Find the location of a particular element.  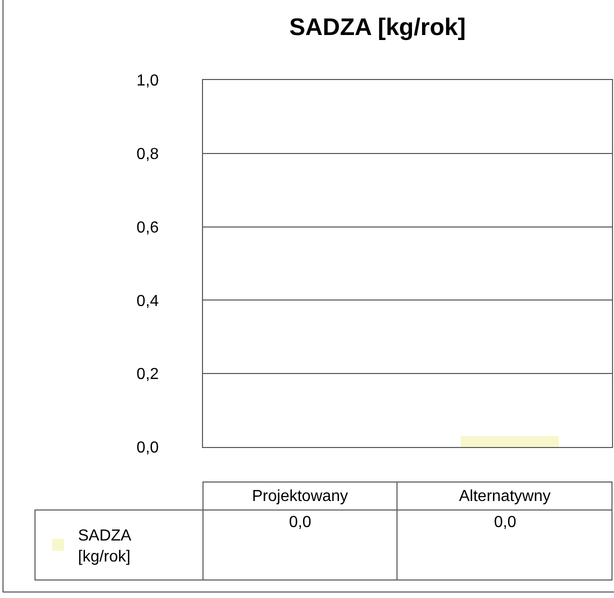

y-tick-label: 0,8 is located at coordinates (147, 154).